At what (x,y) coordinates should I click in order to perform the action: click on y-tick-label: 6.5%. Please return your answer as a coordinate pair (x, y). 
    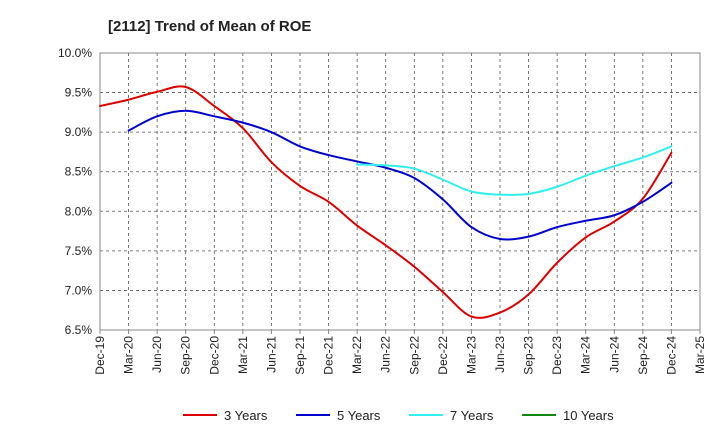
    Looking at the image, I should click on (79, 330).